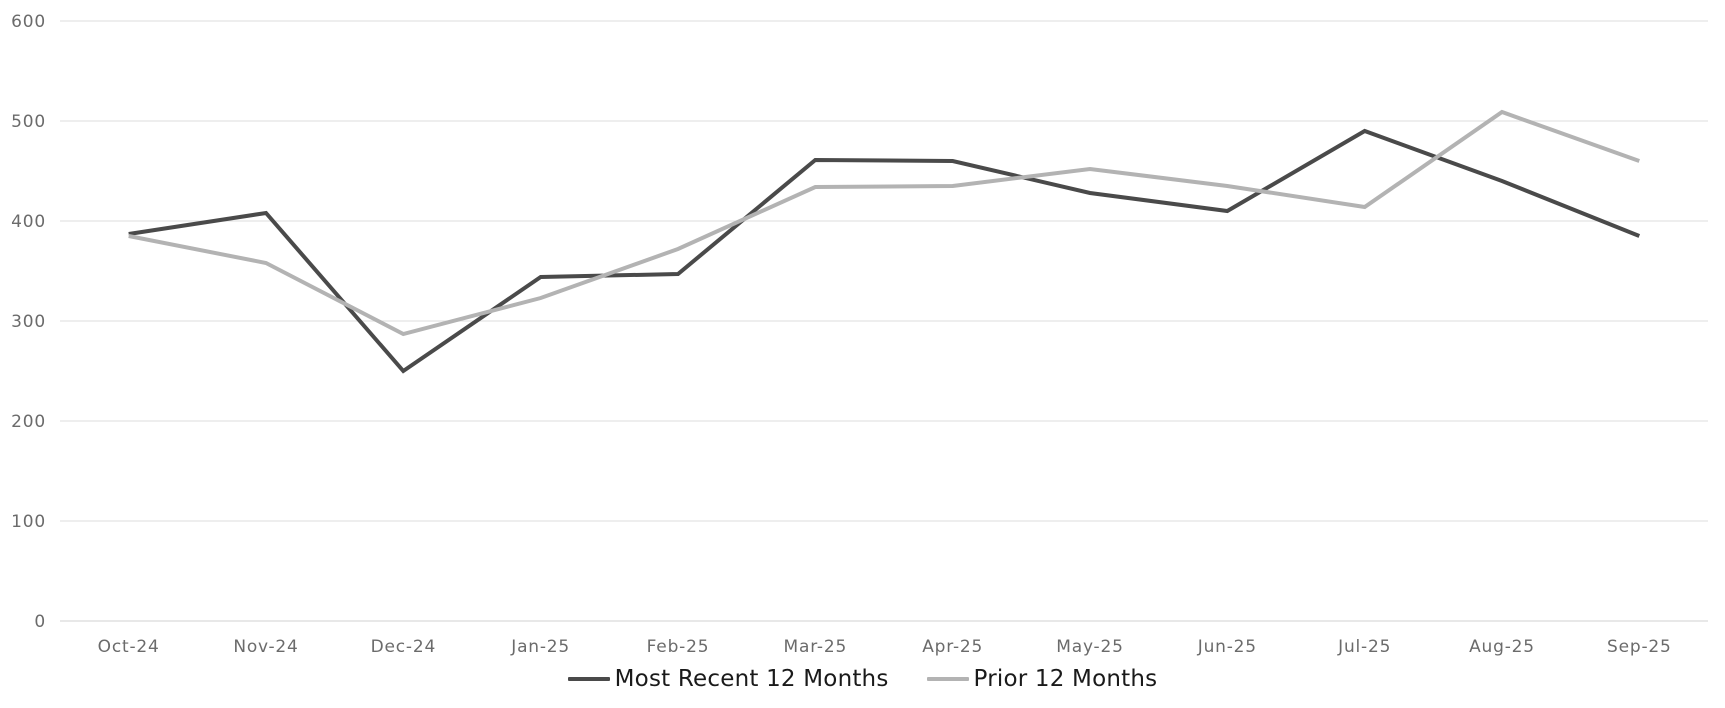 This screenshot has height=708, width=1725. What do you see at coordinates (28, 222) in the screenshot?
I see `y-axis-tick-label: 400` at bounding box center [28, 222].